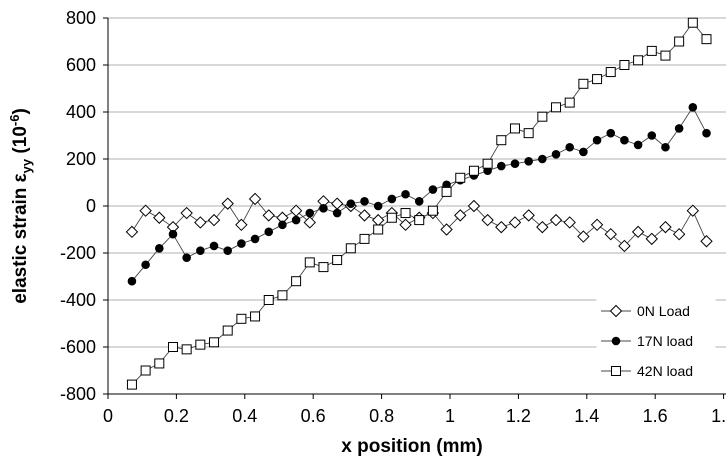  I want to click on legend-label: 42N load, so click(665, 371).